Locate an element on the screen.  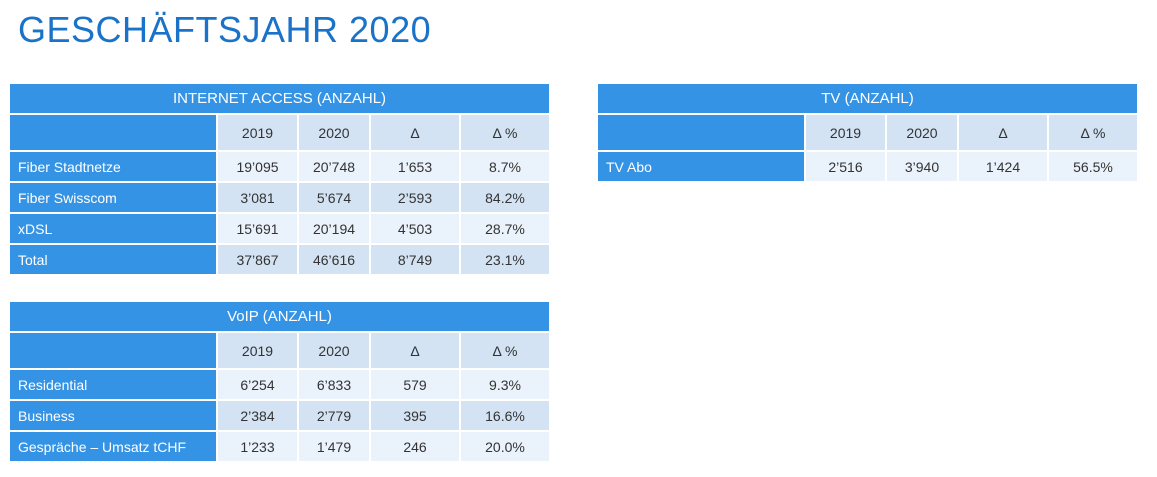
cell-2019: 2’516 is located at coordinates (845, 166).